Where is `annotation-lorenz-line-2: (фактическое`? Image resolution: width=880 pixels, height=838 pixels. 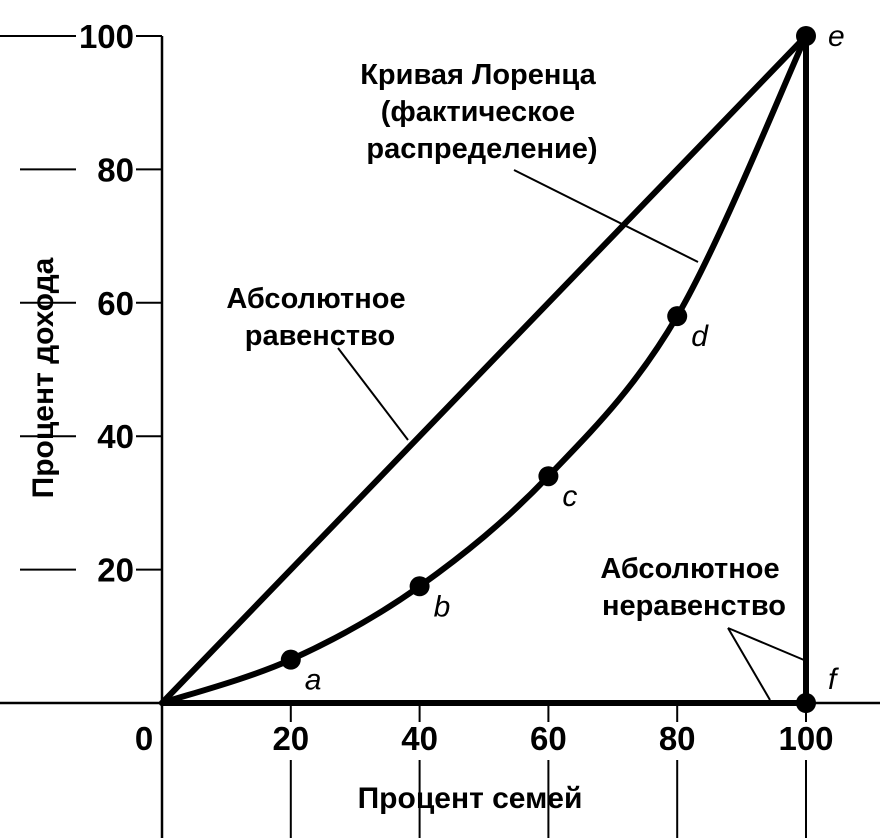 annotation-lorenz-line-2: (фактическое is located at coordinates (478, 112).